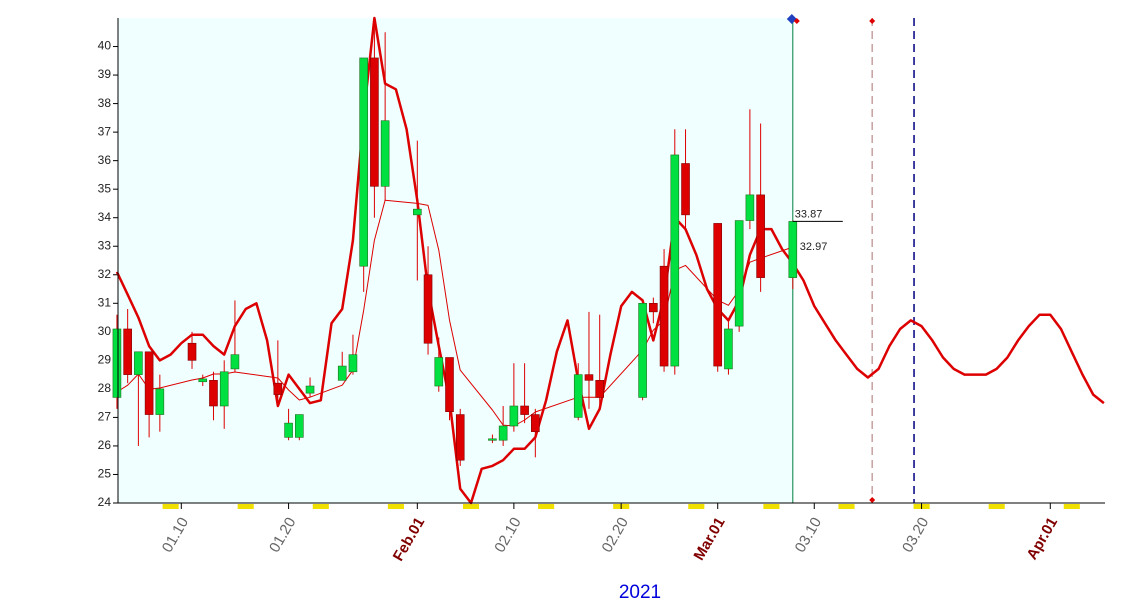  Describe the element at coordinates (808, 534) in the screenshot. I see `x-tick-label: 03.10` at that location.